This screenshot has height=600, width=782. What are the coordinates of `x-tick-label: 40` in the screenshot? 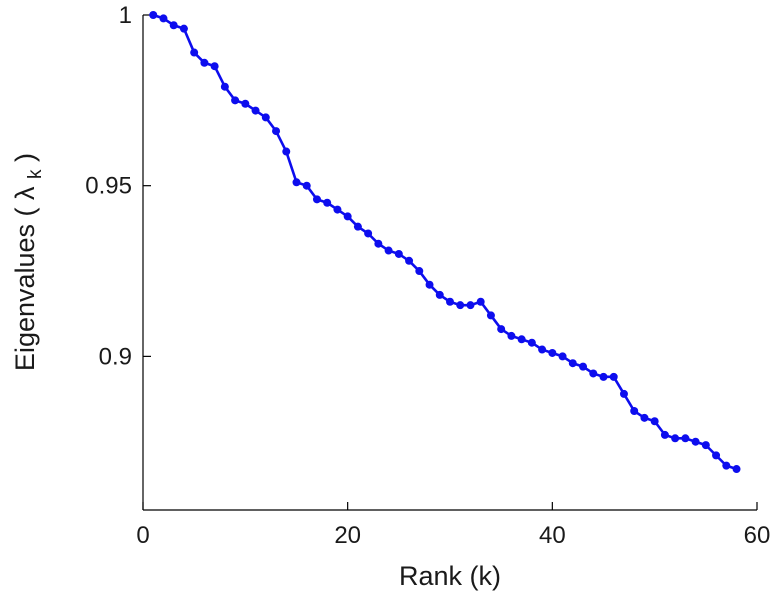 It's located at (552, 535).